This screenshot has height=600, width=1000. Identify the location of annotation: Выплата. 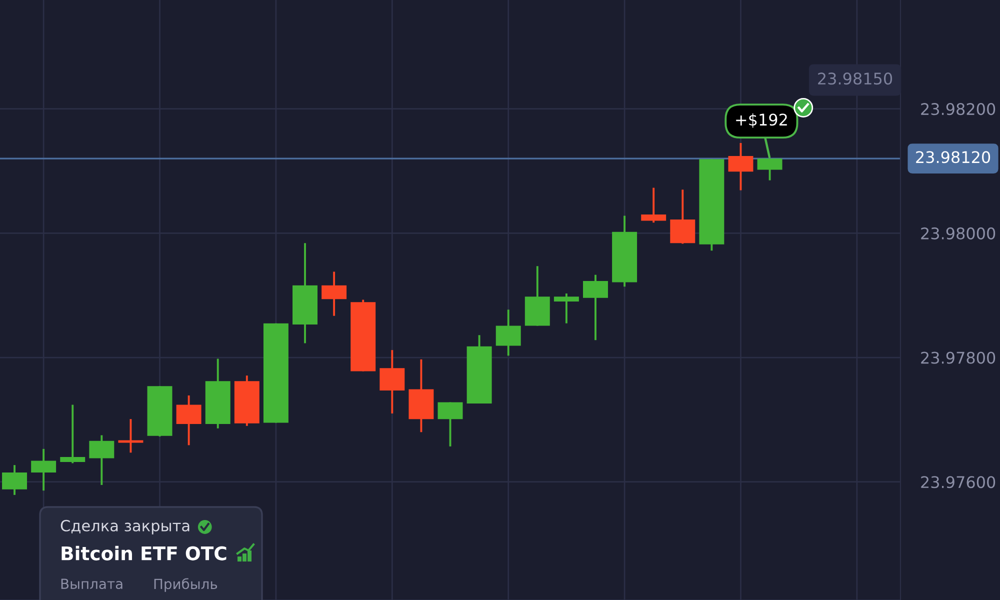
(91, 584).